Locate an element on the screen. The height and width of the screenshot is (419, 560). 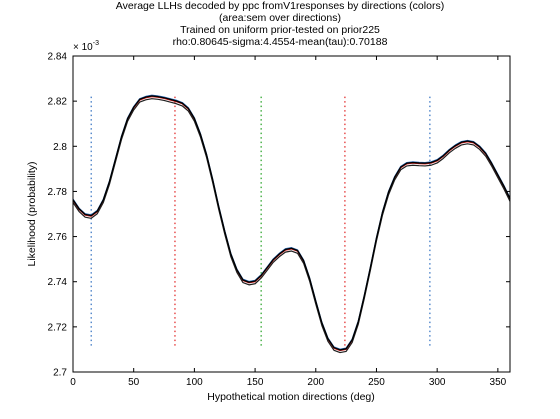
x-tick-label: 0 is located at coordinates (73, 382).